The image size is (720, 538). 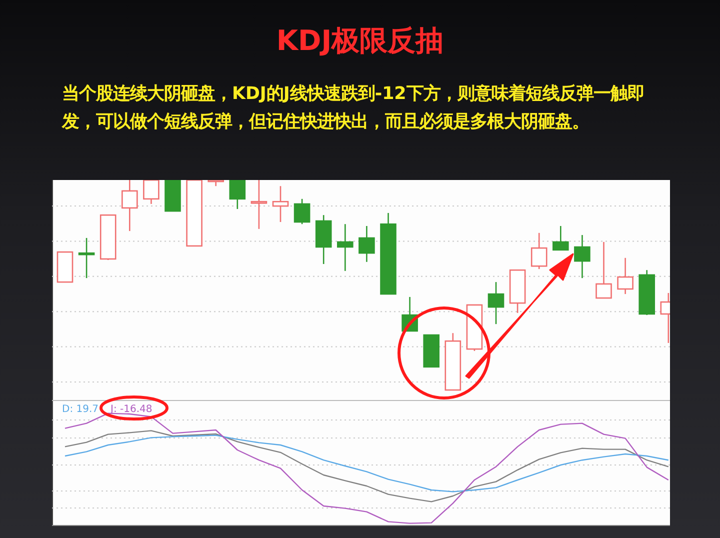 I want to click on chart-title: KDJ极限反抽, so click(x=360, y=41).